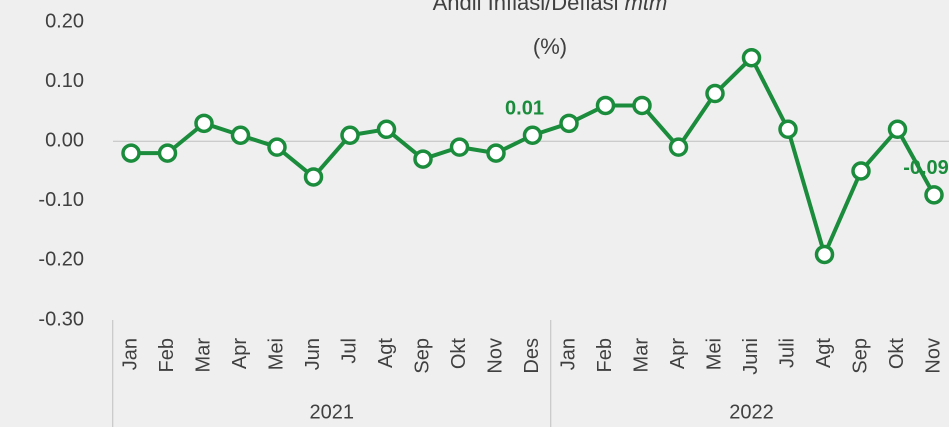  I want to click on y-tick-label: 0.10, so click(64, 81).